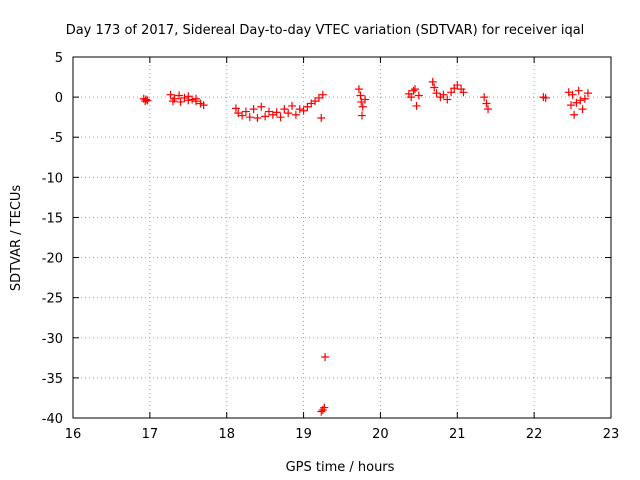  I want to click on x-tick-label: 23, so click(611, 434).